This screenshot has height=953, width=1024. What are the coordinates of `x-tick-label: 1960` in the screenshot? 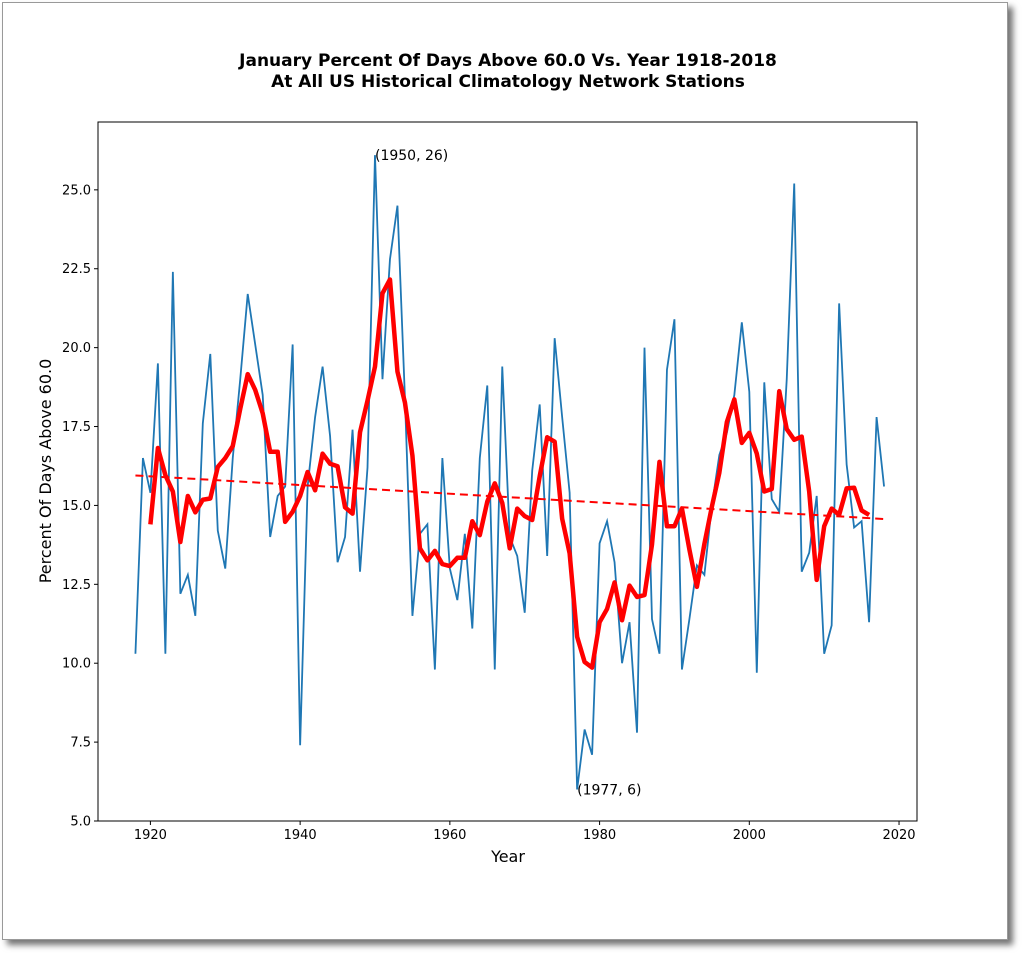 It's located at (449, 835).